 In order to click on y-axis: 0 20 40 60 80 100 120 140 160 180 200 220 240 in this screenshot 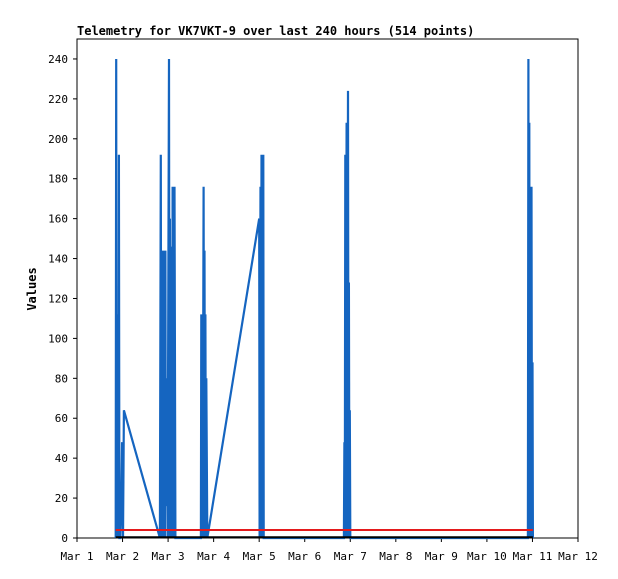, I will do `click(62, 299)`.